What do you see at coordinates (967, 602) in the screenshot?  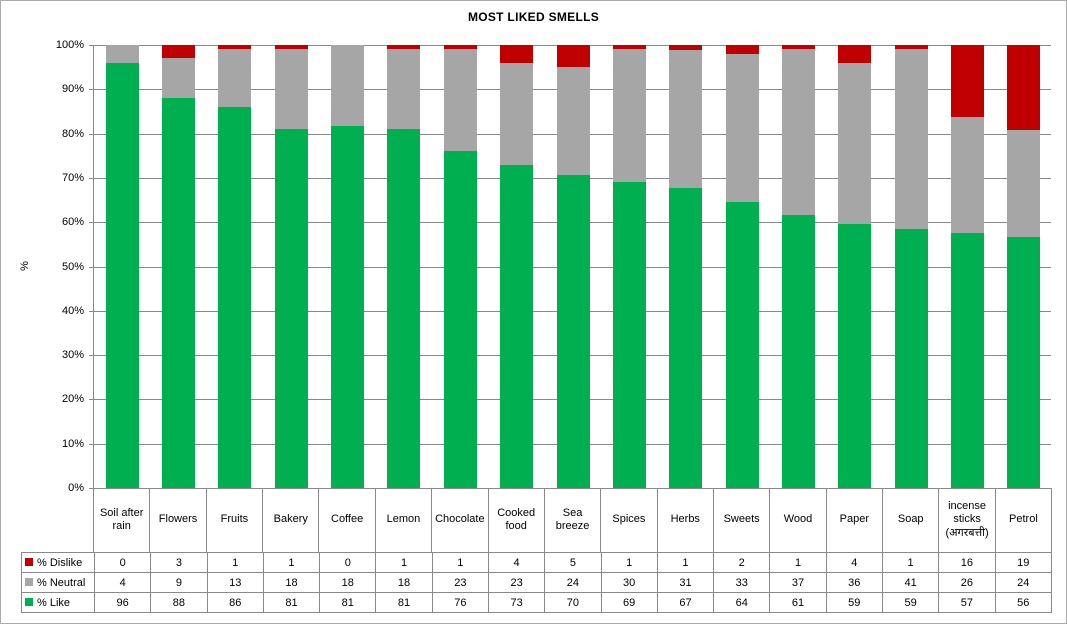 I see `table-value-cell: 57` at bounding box center [967, 602].